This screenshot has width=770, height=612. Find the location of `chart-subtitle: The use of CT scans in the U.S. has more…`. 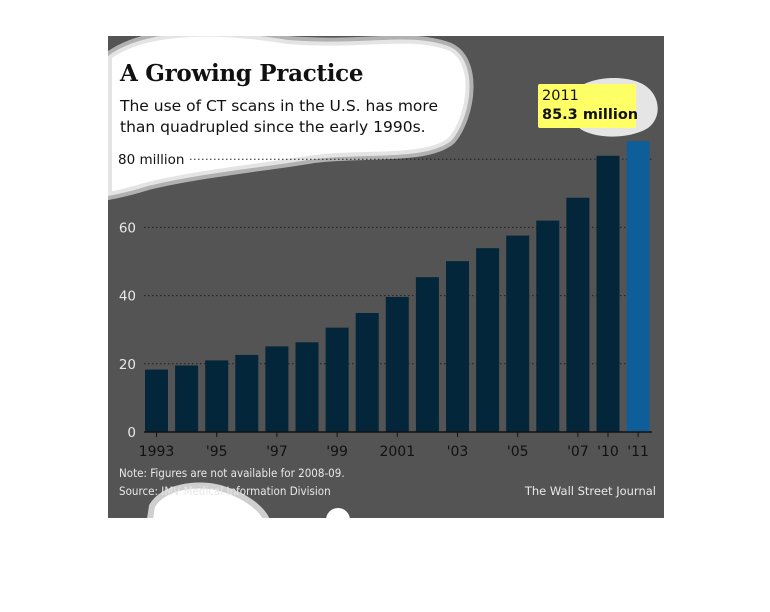

chart-subtitle: The use of CT scans in the U.S. has more… is located at coordinates (279, 116).